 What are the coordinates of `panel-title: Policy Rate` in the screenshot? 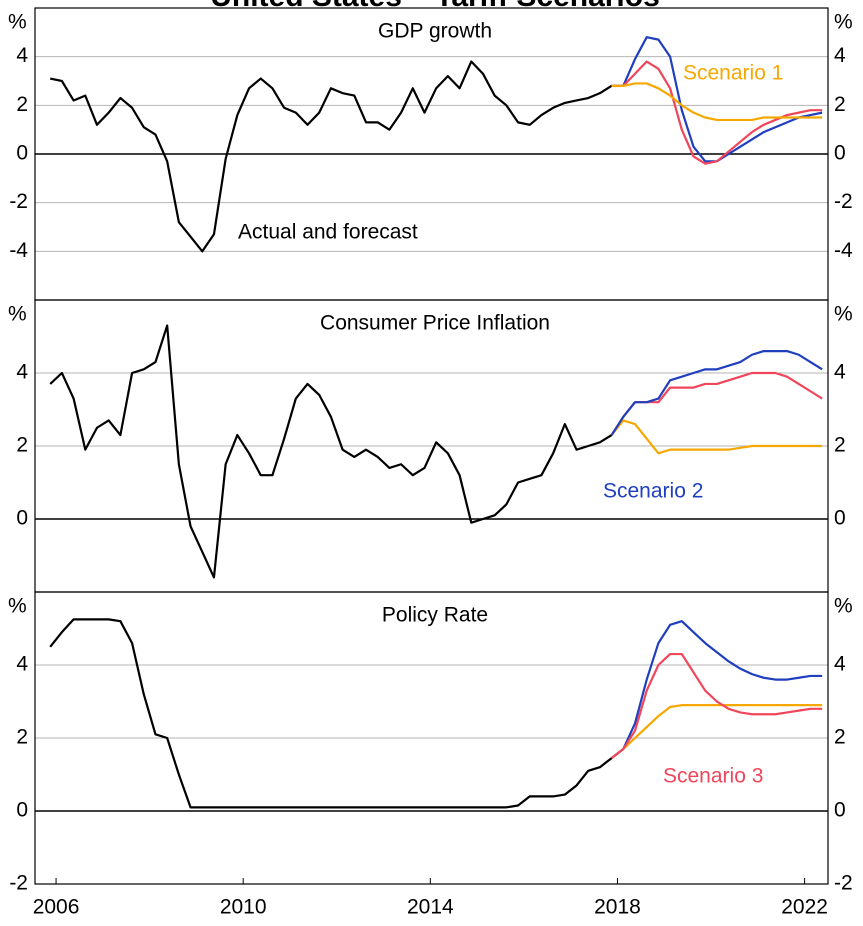 It's located at (435, 615).